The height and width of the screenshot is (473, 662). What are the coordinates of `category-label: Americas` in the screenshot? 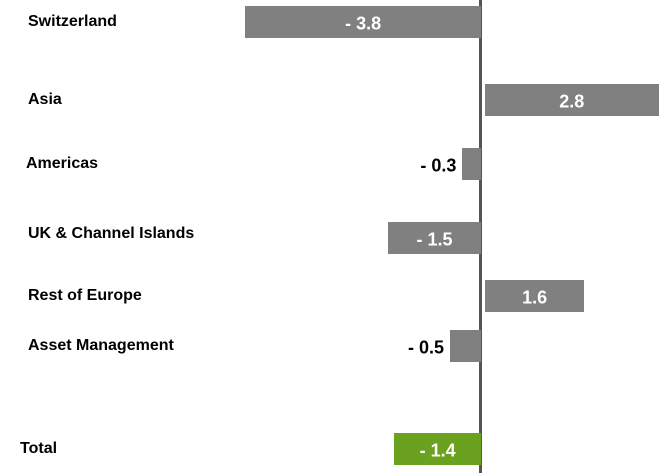 It's located at (62, 163).